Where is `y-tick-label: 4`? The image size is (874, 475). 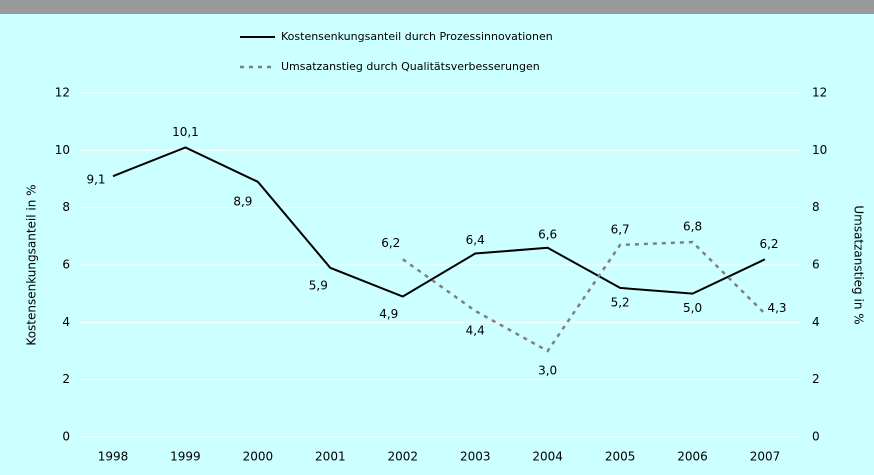 y-tick-label: 4 is located at coordinates (66, 322).